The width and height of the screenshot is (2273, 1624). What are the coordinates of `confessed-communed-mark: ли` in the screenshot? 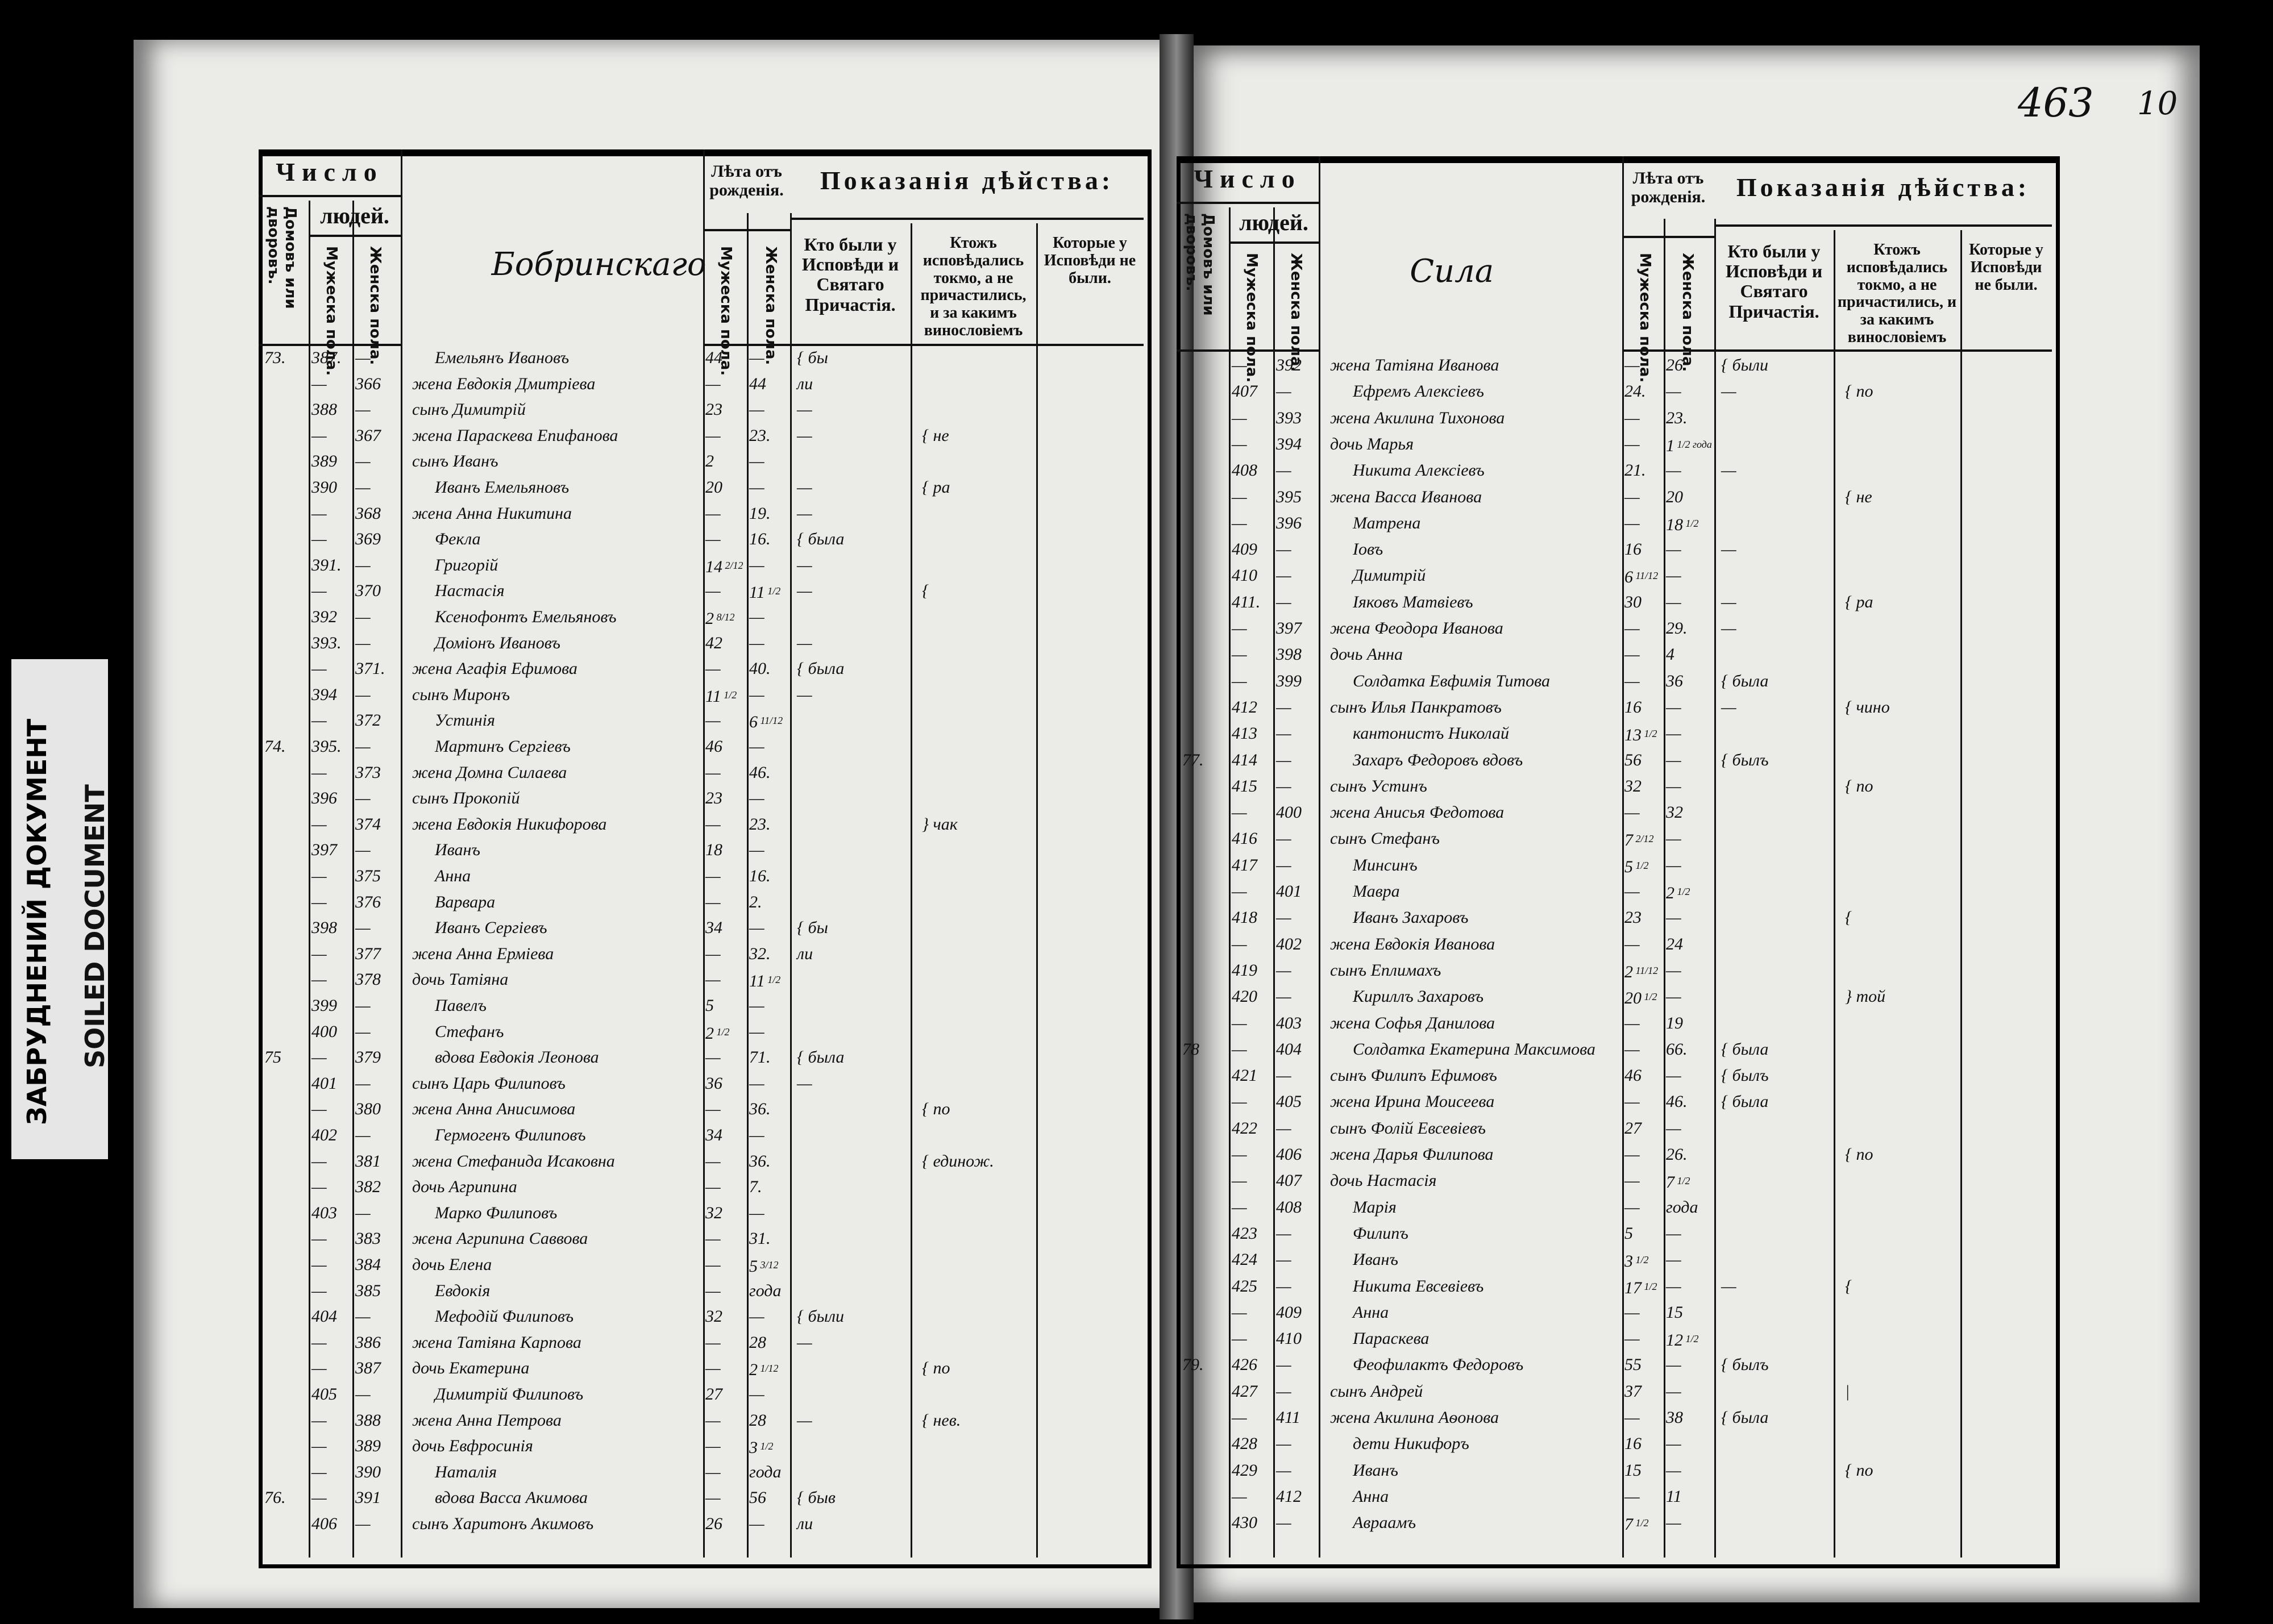 It's located at (805, 1523).